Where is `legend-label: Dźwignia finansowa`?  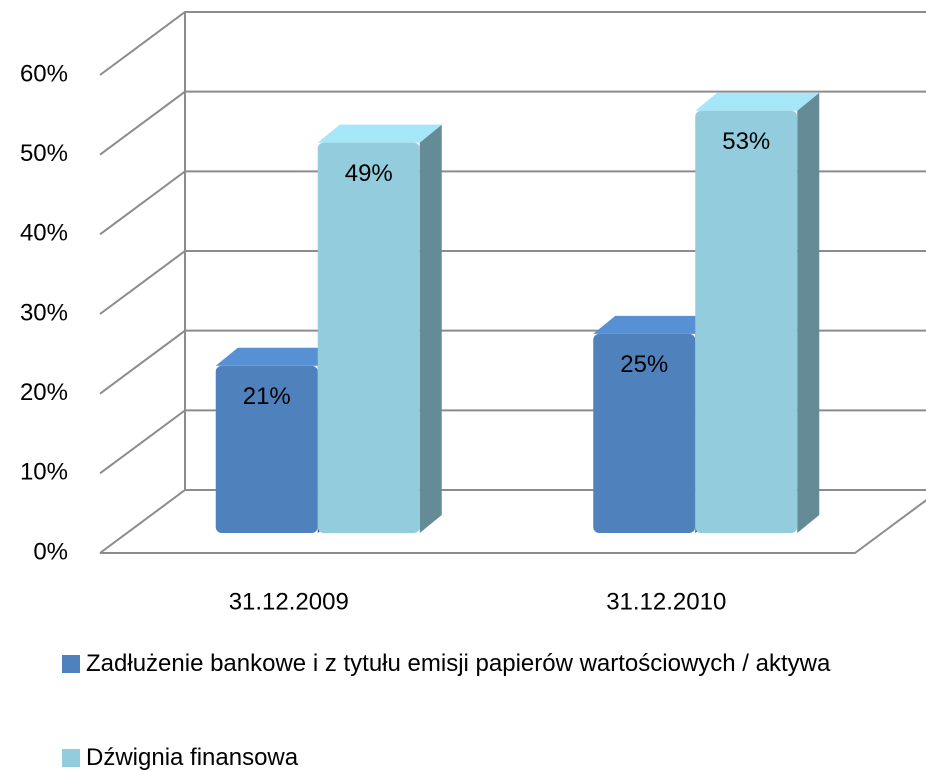 legend-label: Dźwignia finansowa is located at coordinates (192, 757).